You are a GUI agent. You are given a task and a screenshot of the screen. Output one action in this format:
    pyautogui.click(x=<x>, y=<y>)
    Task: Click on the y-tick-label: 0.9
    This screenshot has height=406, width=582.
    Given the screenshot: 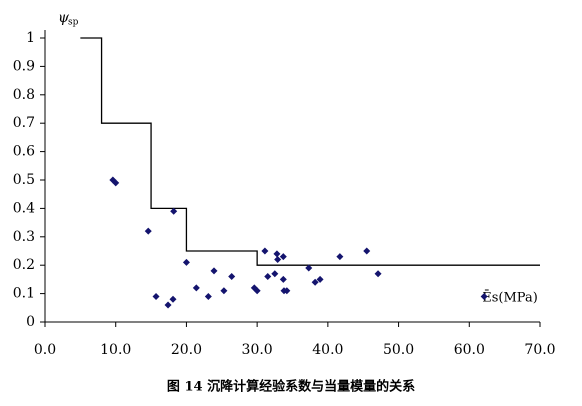 What is the action you would take?
    pyautogui.click(x=24, y=66)
    